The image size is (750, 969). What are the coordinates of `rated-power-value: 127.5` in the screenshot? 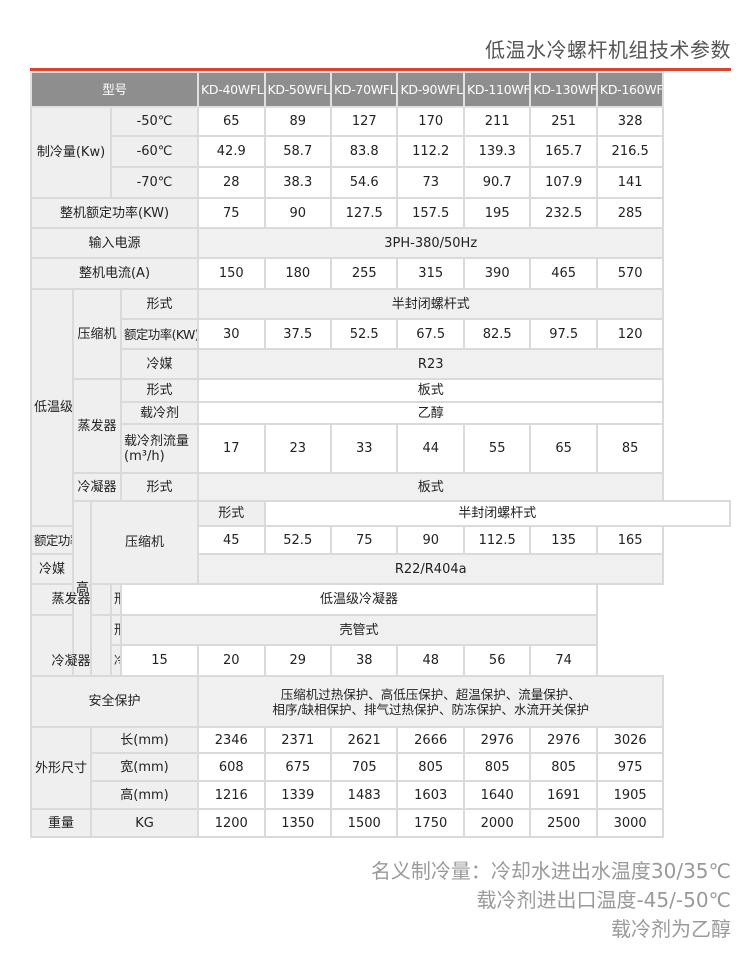 It's located at (364, 213).